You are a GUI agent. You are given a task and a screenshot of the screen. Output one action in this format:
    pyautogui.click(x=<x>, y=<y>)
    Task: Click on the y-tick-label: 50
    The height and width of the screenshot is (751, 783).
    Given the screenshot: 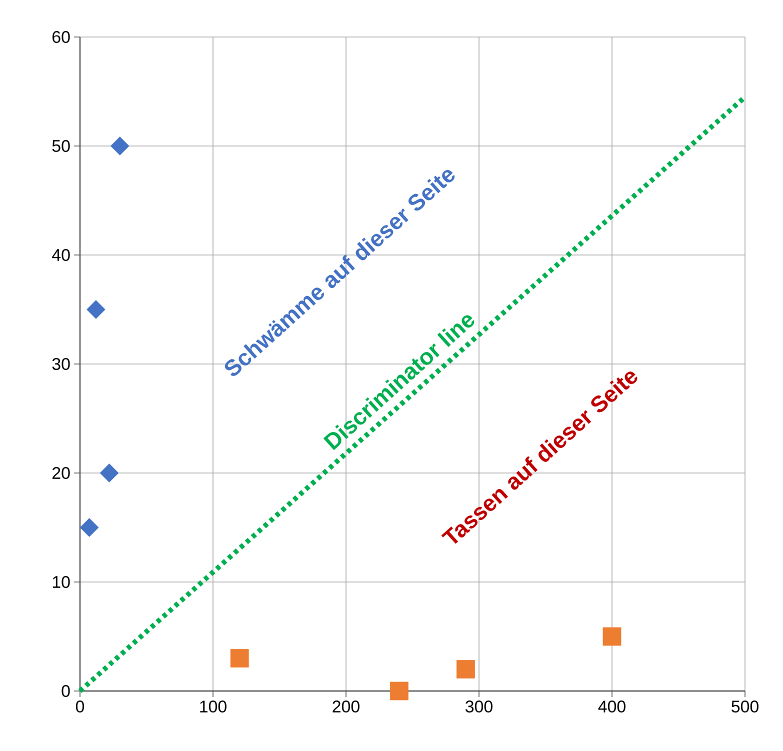 What is the action you would take?
    pyautogui.click(x=61, y=146)
    